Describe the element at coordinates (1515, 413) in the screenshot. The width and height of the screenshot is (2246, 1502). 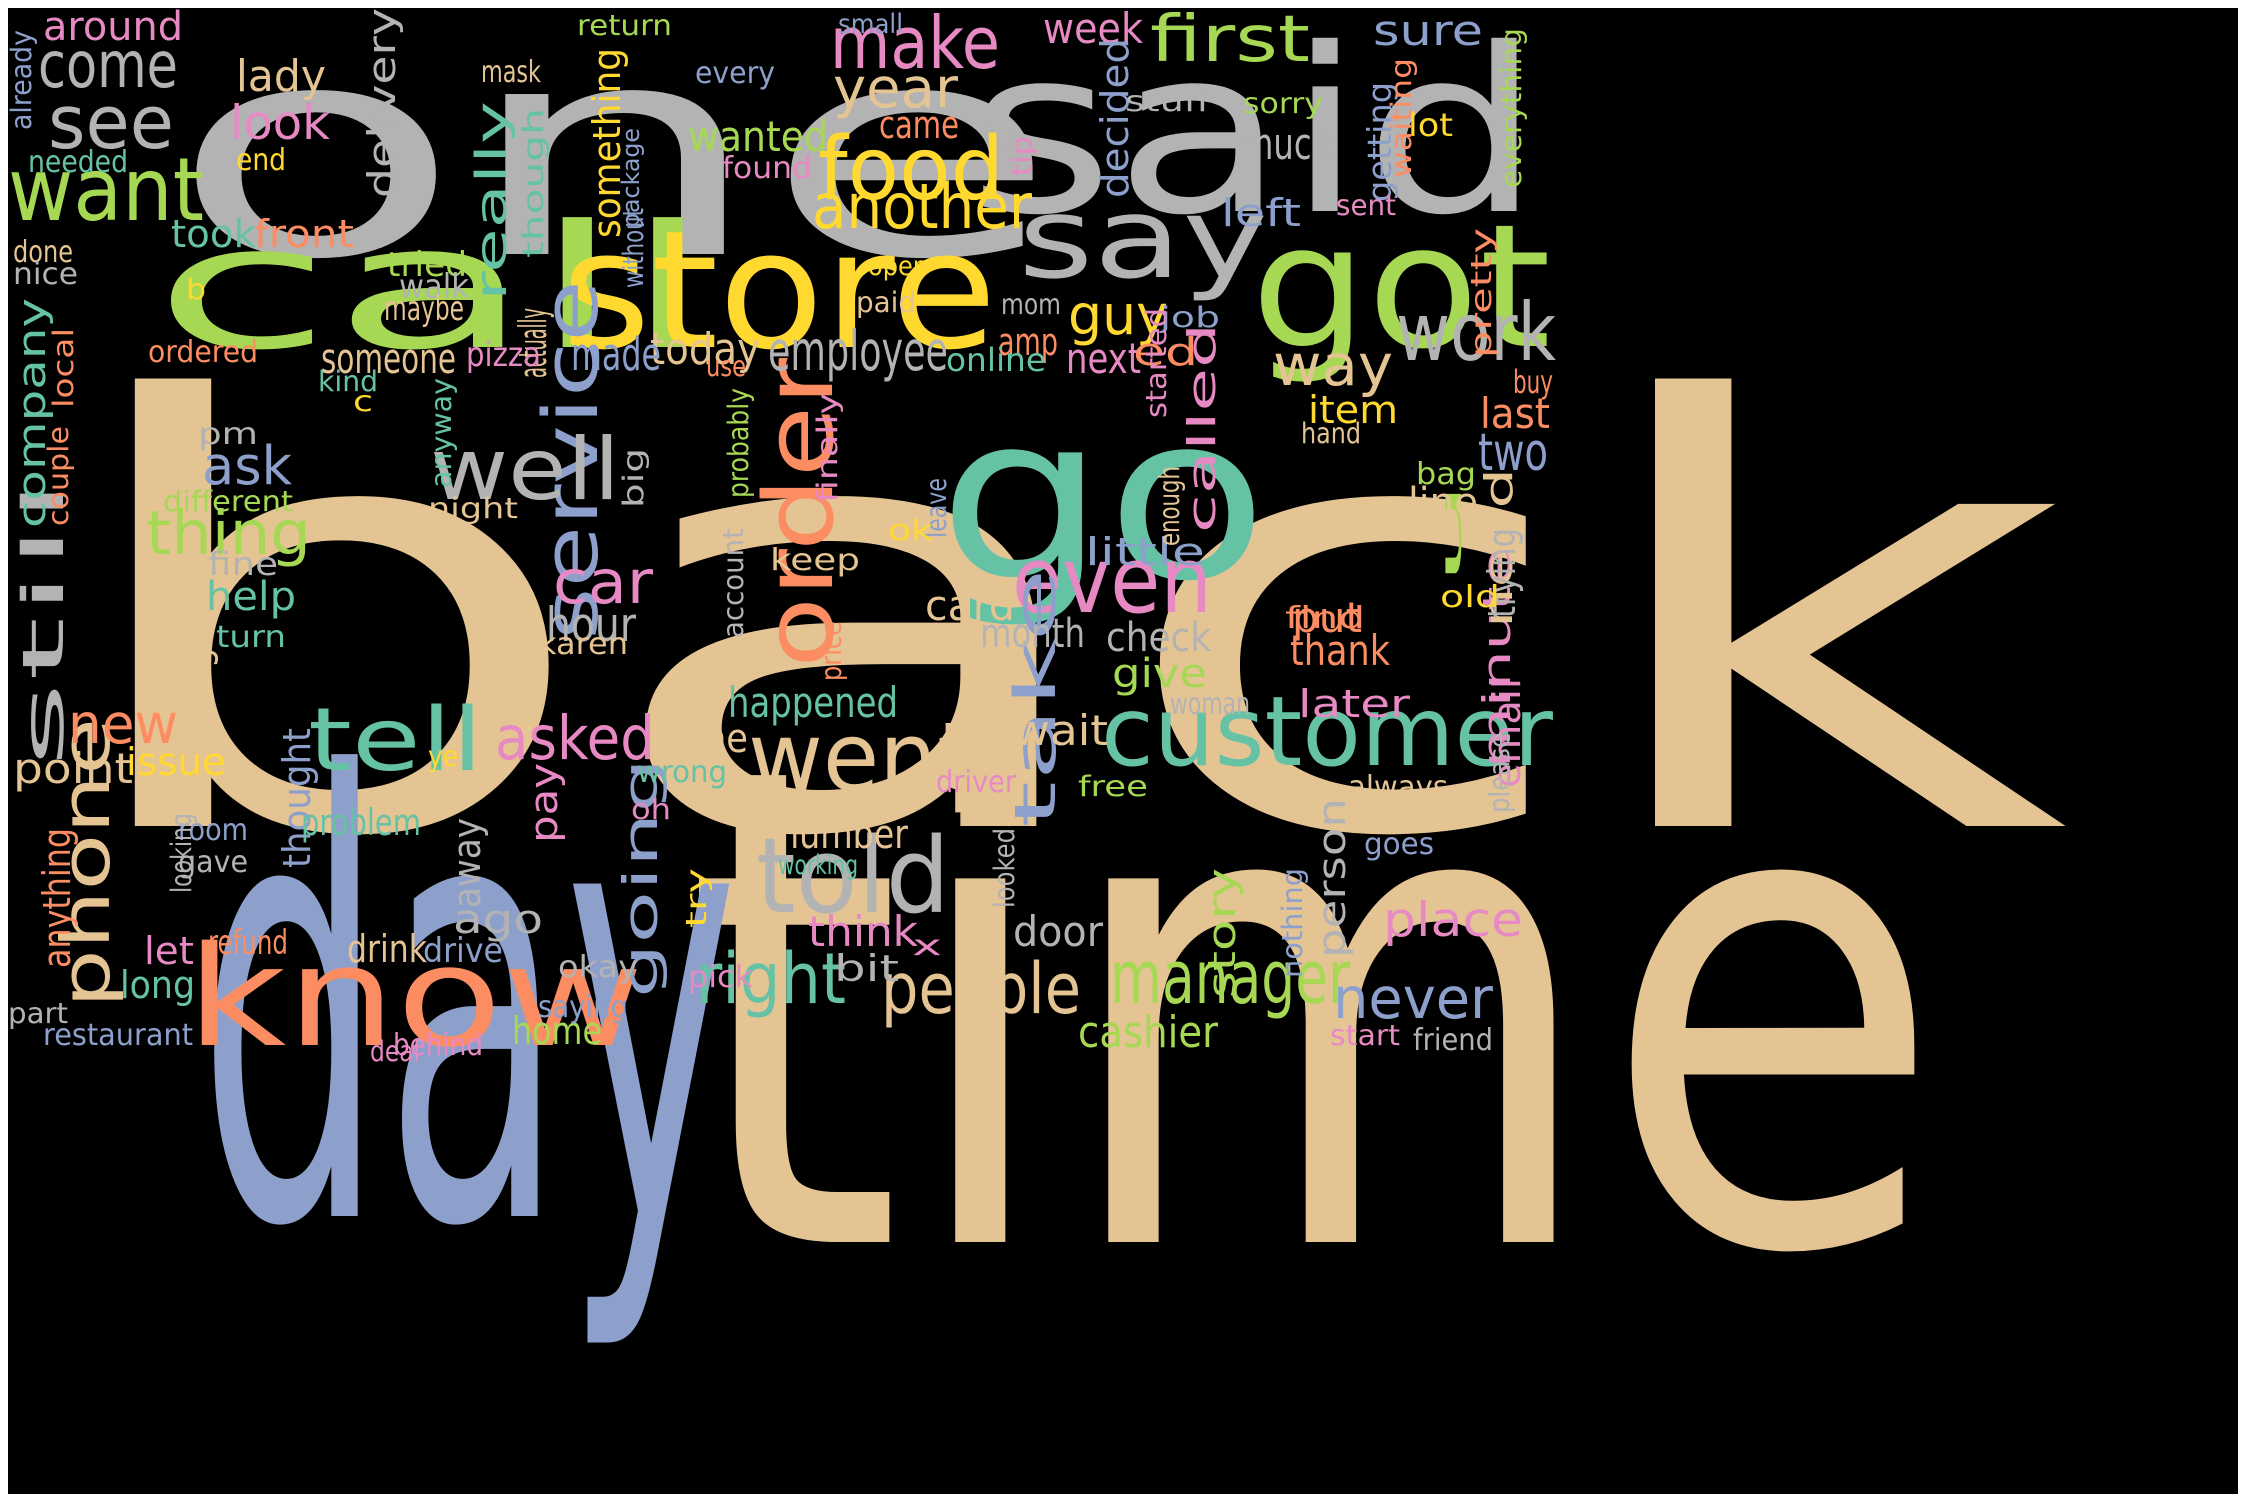
I see `word-last: last` at that location.